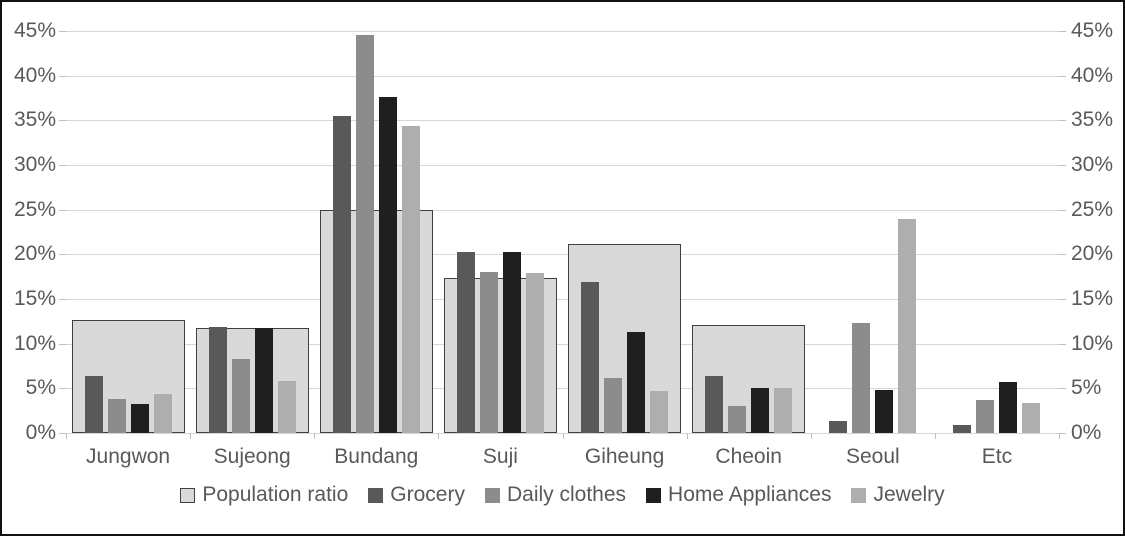 Image resolution: width=1125 pixels, height=536 pixels. I want to click on bar-home-appliances-jungwon, so click(139, 418).